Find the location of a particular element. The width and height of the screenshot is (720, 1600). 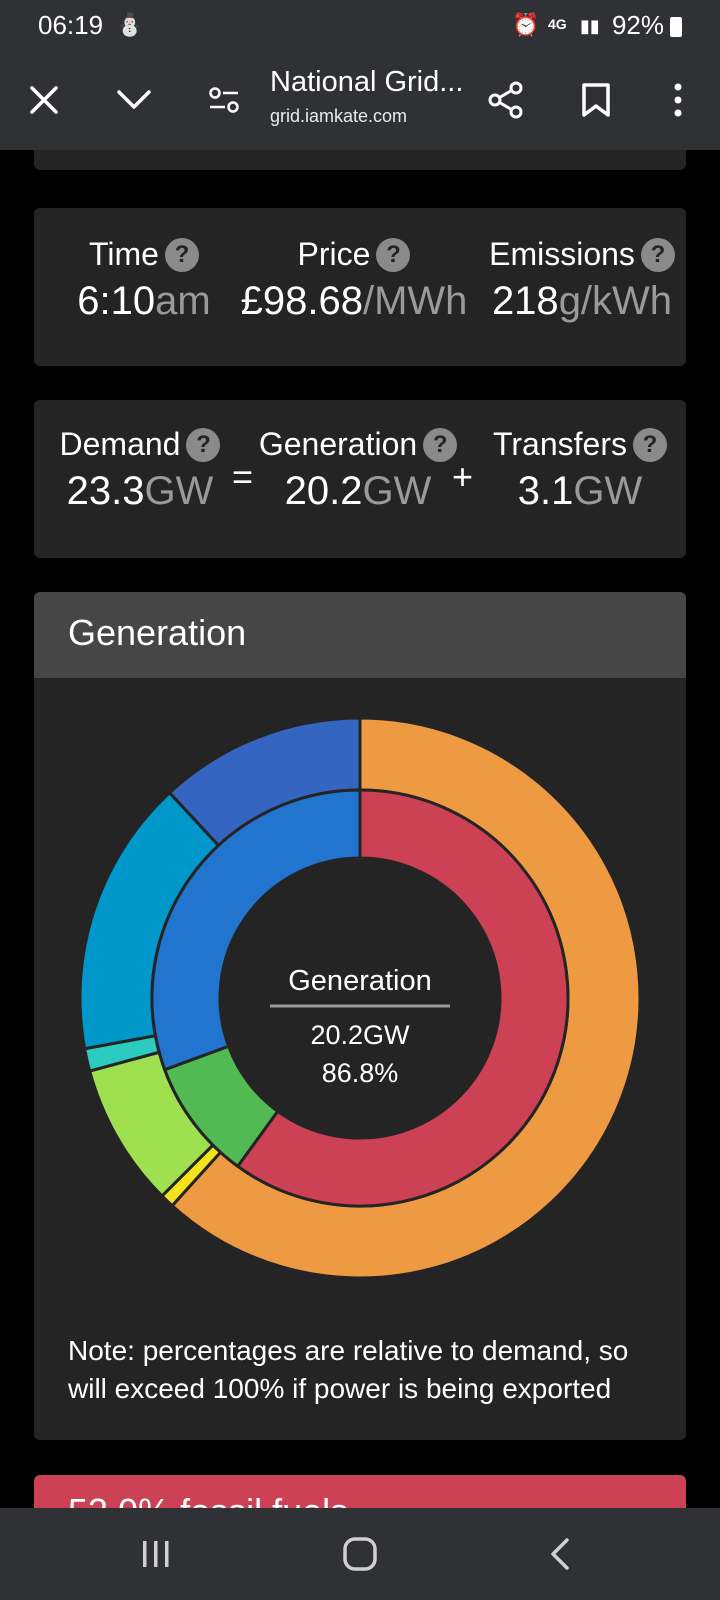

generation-unit: GW is located at coordinates (397, 491).